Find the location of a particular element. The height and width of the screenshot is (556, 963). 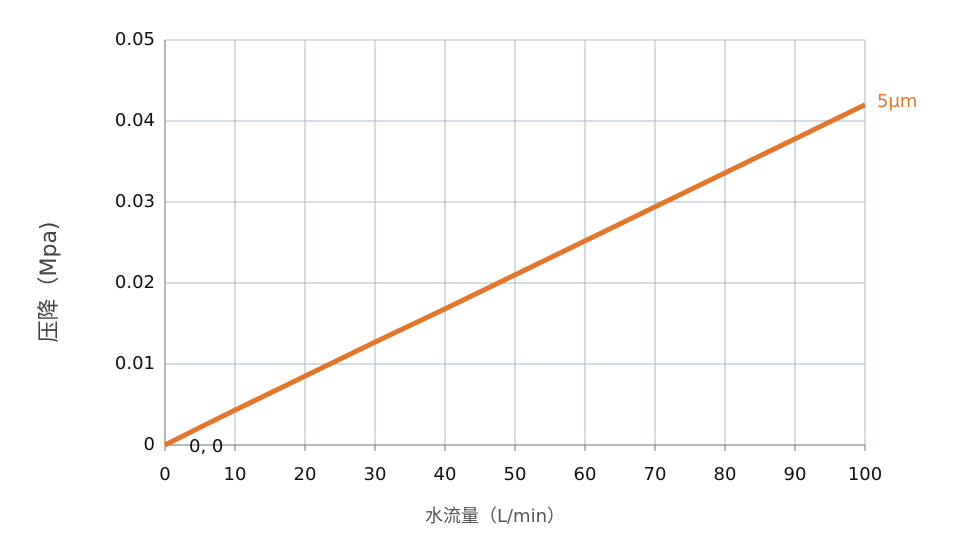

y-tick-label: 0.03 is located at coordinates (135, 201).